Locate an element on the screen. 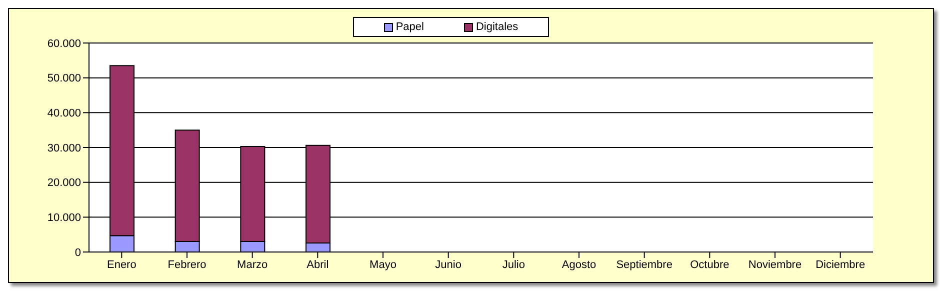 The height and width of the screenshot is (291, 942). y-tick-label: 40.000 is located at coordinates (64, 114).